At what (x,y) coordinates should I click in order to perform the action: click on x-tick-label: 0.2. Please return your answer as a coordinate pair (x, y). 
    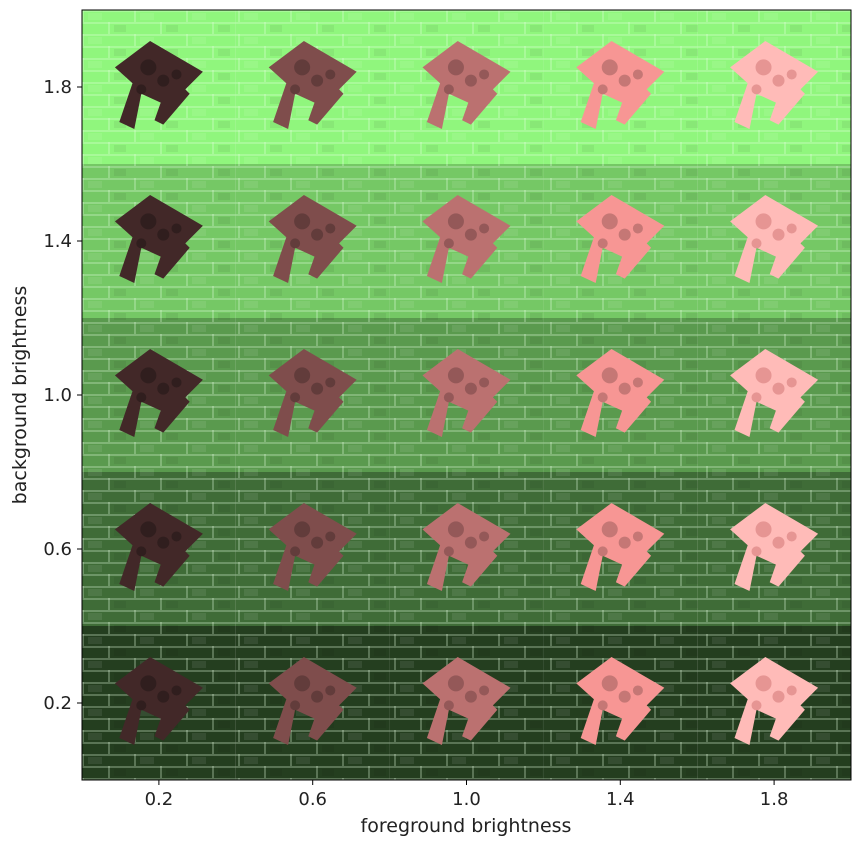
    Looking at the image, I should click on (159, 799).